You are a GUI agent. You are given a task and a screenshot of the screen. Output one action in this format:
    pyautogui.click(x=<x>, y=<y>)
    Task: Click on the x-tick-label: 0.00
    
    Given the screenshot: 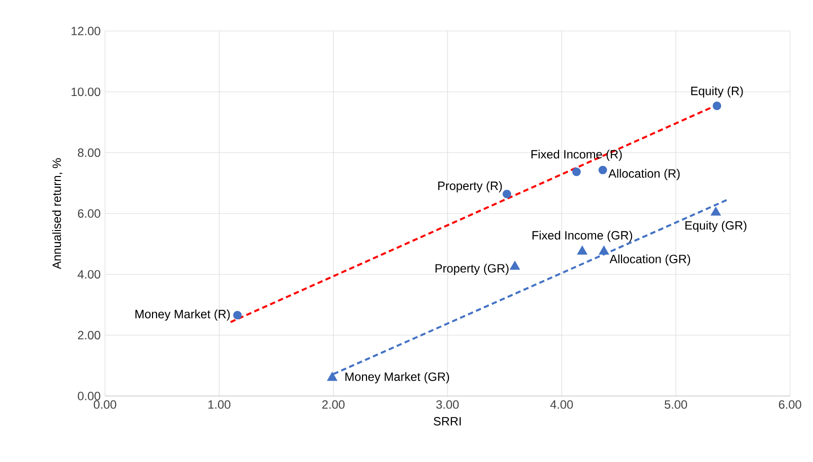 What is the action you would take?
    pyautogui.click(x=105, y=404)
    